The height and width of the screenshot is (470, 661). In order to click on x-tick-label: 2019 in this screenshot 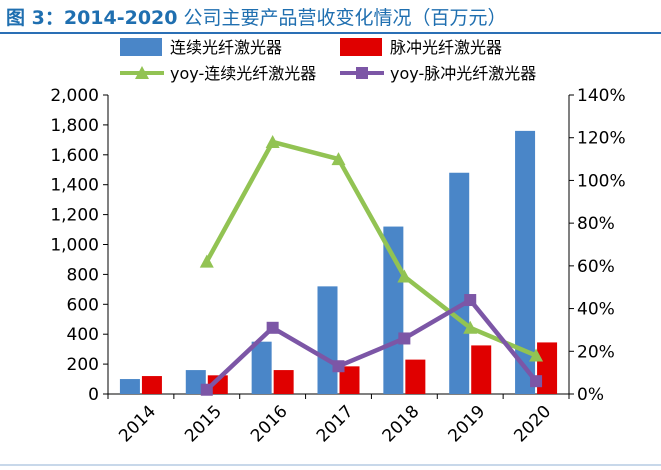, I will do `click(467, 424)`.